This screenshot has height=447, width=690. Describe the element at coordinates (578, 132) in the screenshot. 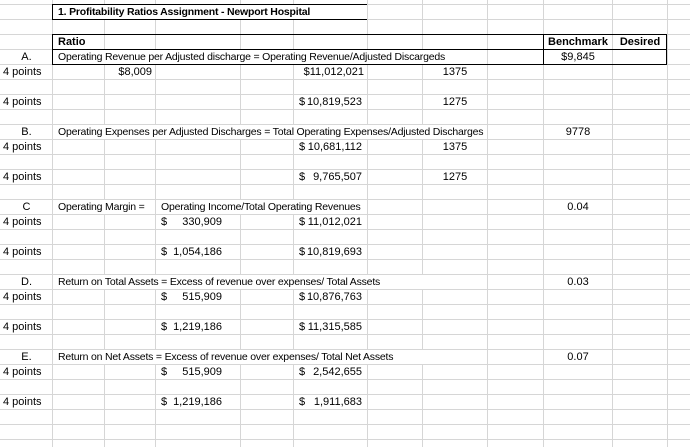

I see `section-b-benchmark: 9778` at that location.